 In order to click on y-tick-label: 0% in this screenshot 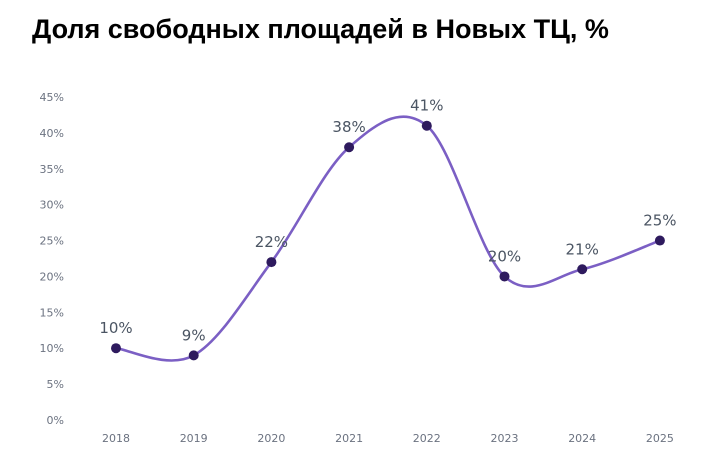, I will do `click(55, 420)`.